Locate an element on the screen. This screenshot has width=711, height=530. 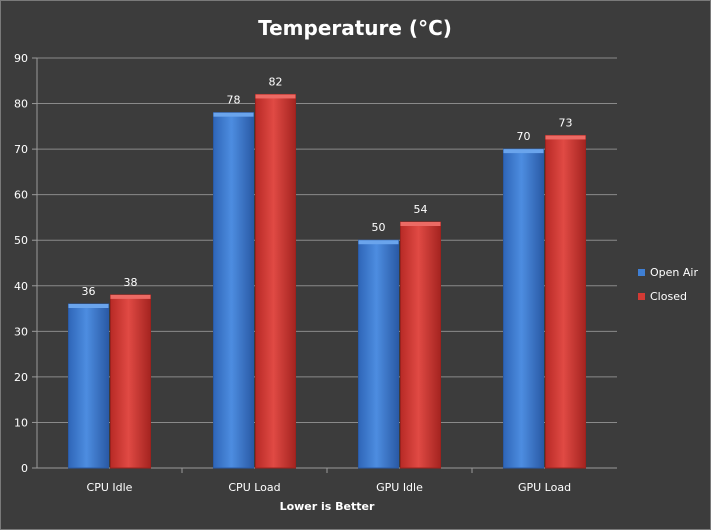
x-category-label: GPU Load is located at coordinates (544, 487).